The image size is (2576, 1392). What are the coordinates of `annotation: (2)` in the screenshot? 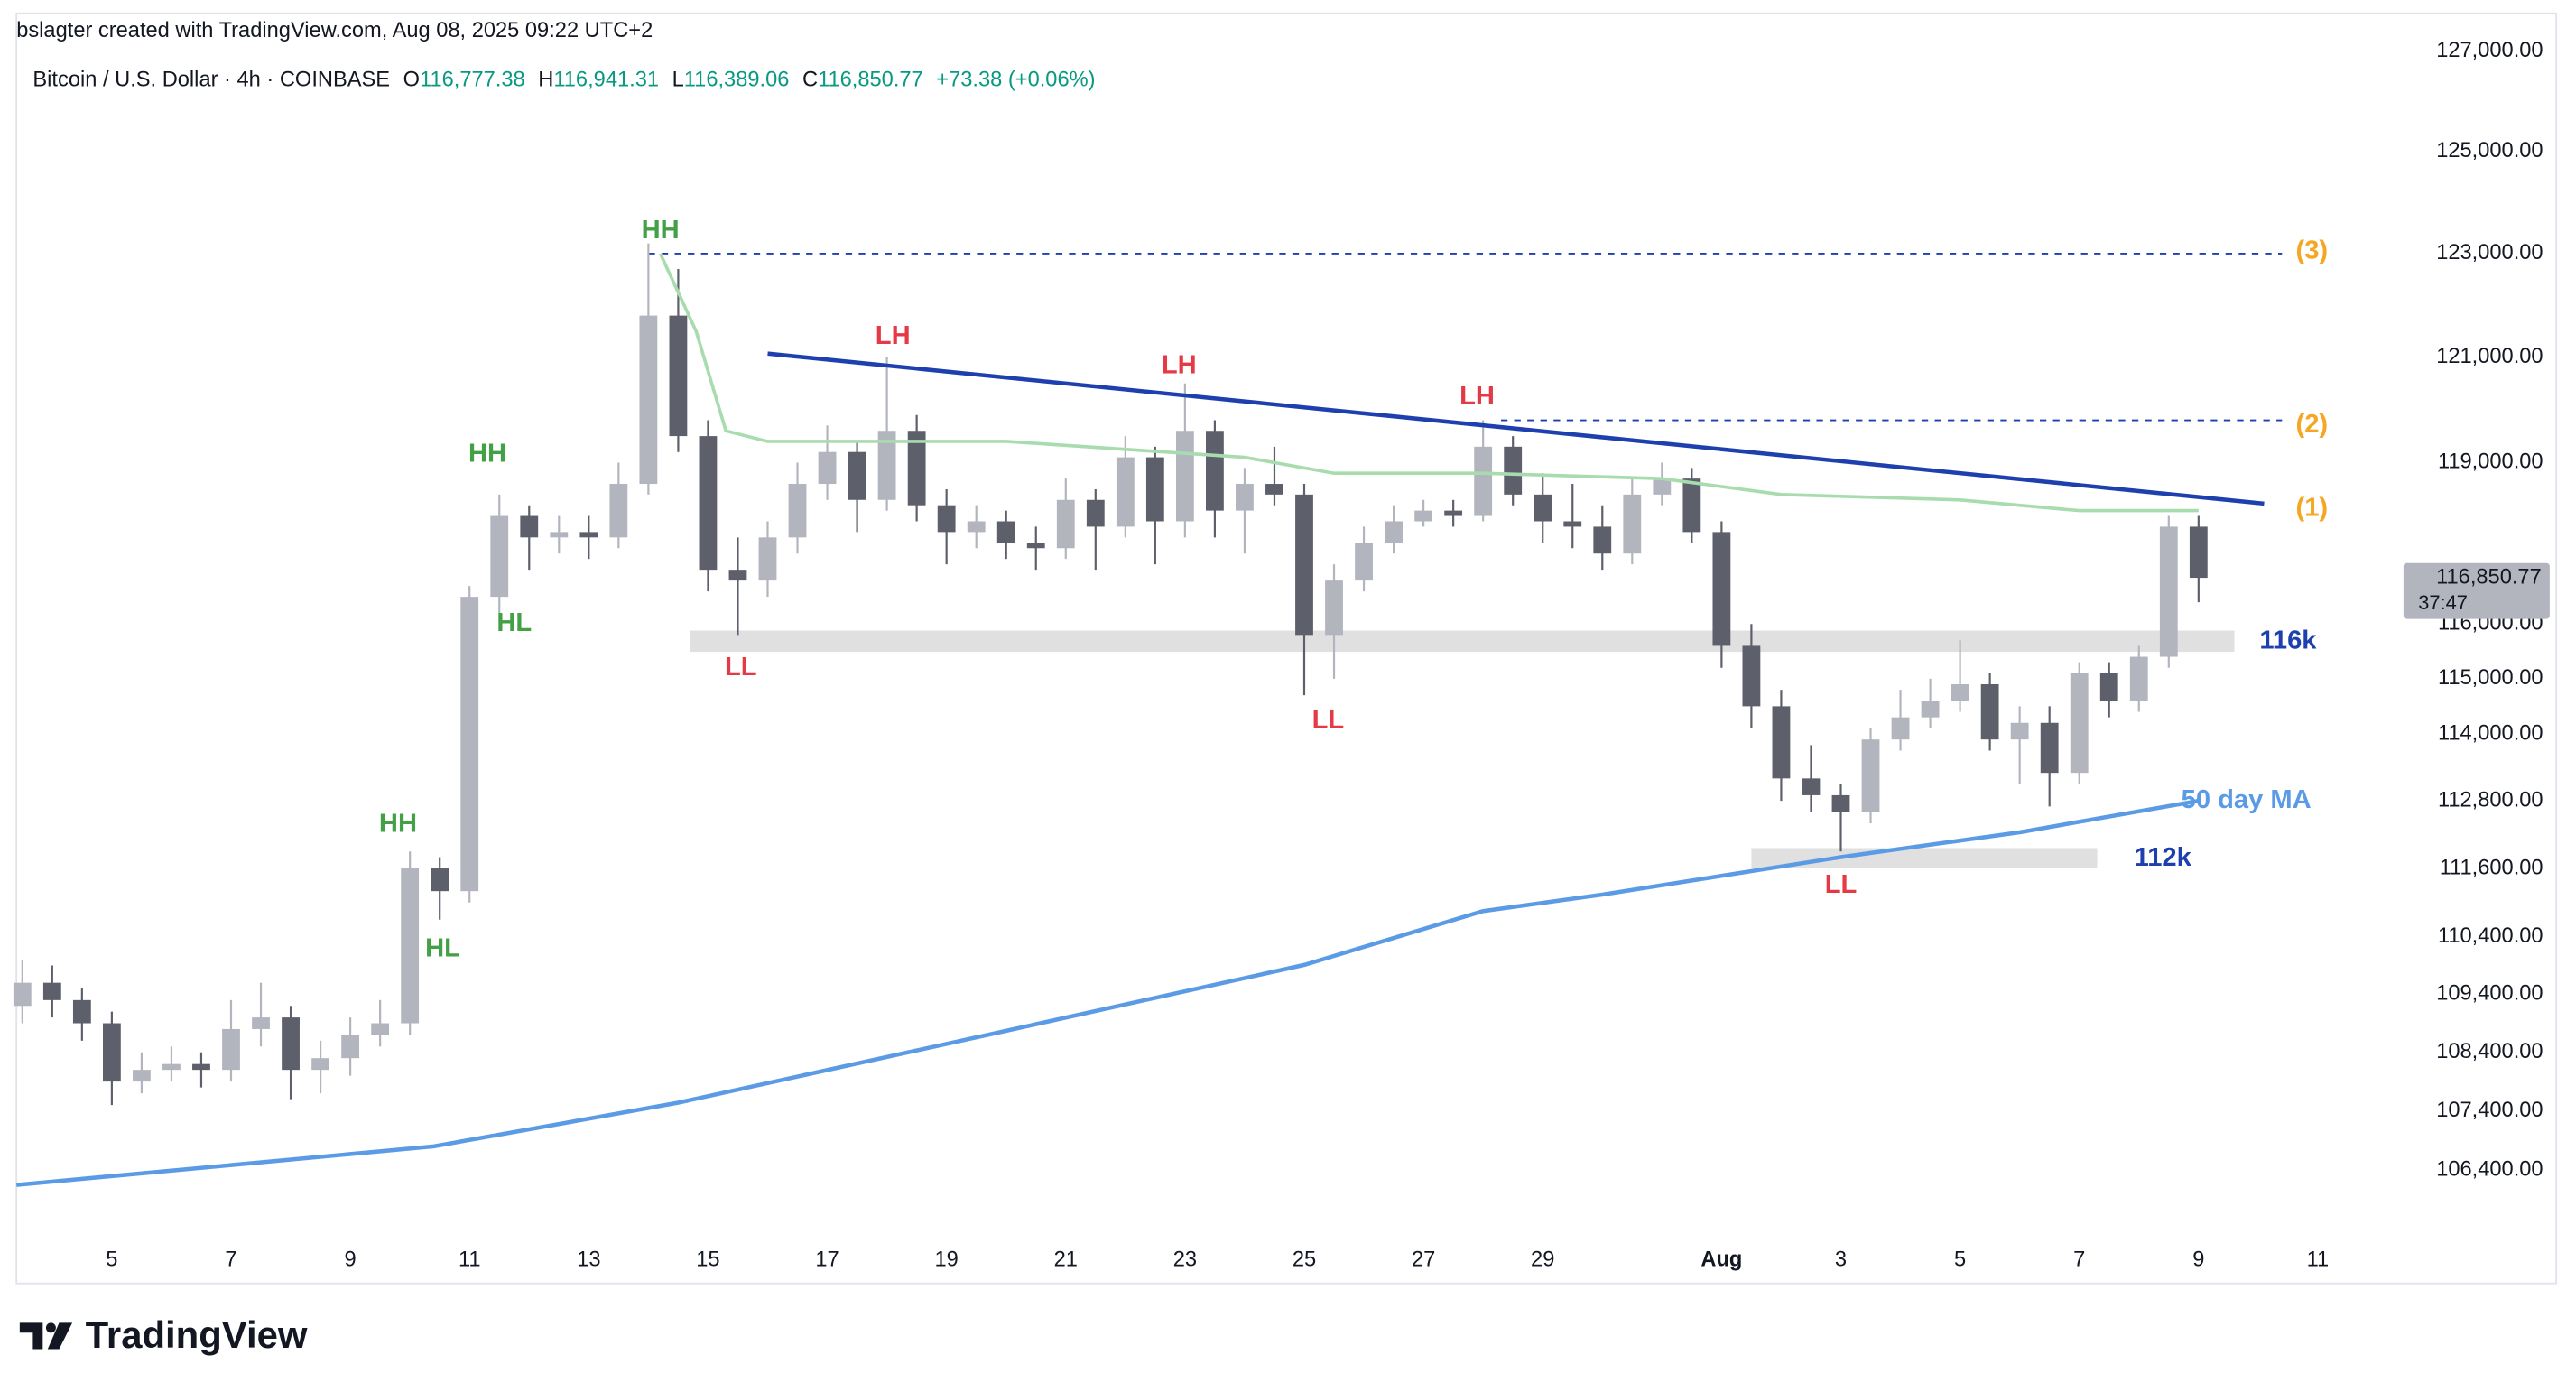 It's located at (2312, 425).